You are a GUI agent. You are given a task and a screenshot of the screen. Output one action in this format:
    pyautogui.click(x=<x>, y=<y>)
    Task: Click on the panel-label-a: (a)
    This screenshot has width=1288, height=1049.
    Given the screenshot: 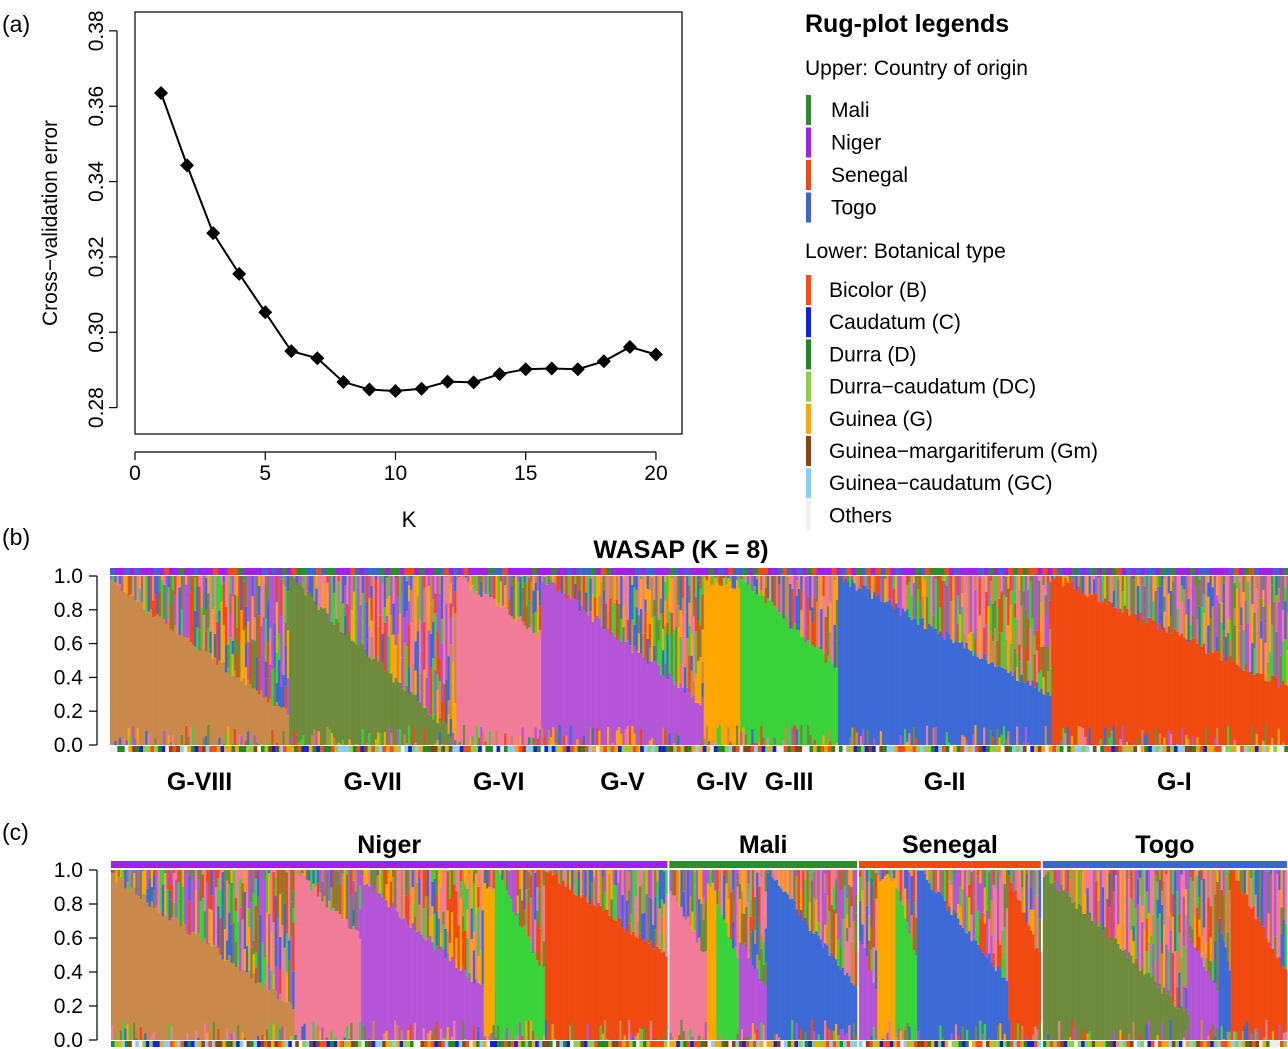 What is the action you would take?
    pyautogui.click(x=16, y=24)
    